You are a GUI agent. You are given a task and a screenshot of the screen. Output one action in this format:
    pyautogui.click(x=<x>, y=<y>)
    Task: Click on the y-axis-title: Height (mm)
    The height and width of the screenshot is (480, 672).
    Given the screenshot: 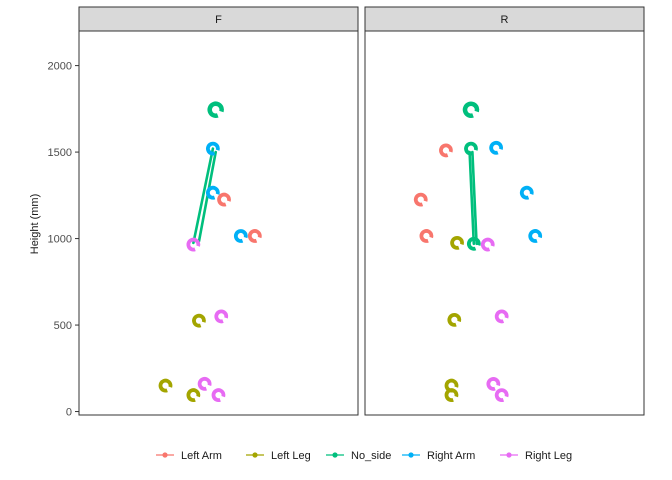 What is the action you would take?
    pyautogui.click(x=35, y=224)
    